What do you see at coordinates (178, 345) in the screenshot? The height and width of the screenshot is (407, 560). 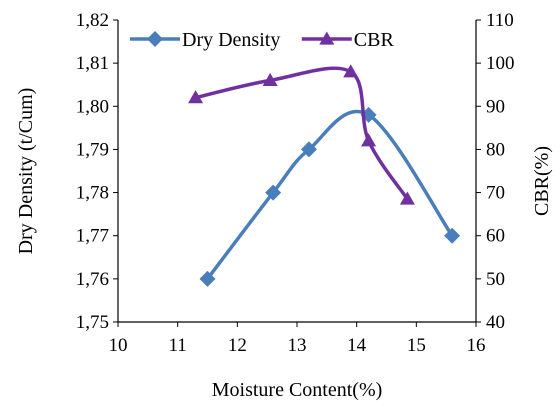 I see `x-tick-label: 11` at bounding box center [178, 345].